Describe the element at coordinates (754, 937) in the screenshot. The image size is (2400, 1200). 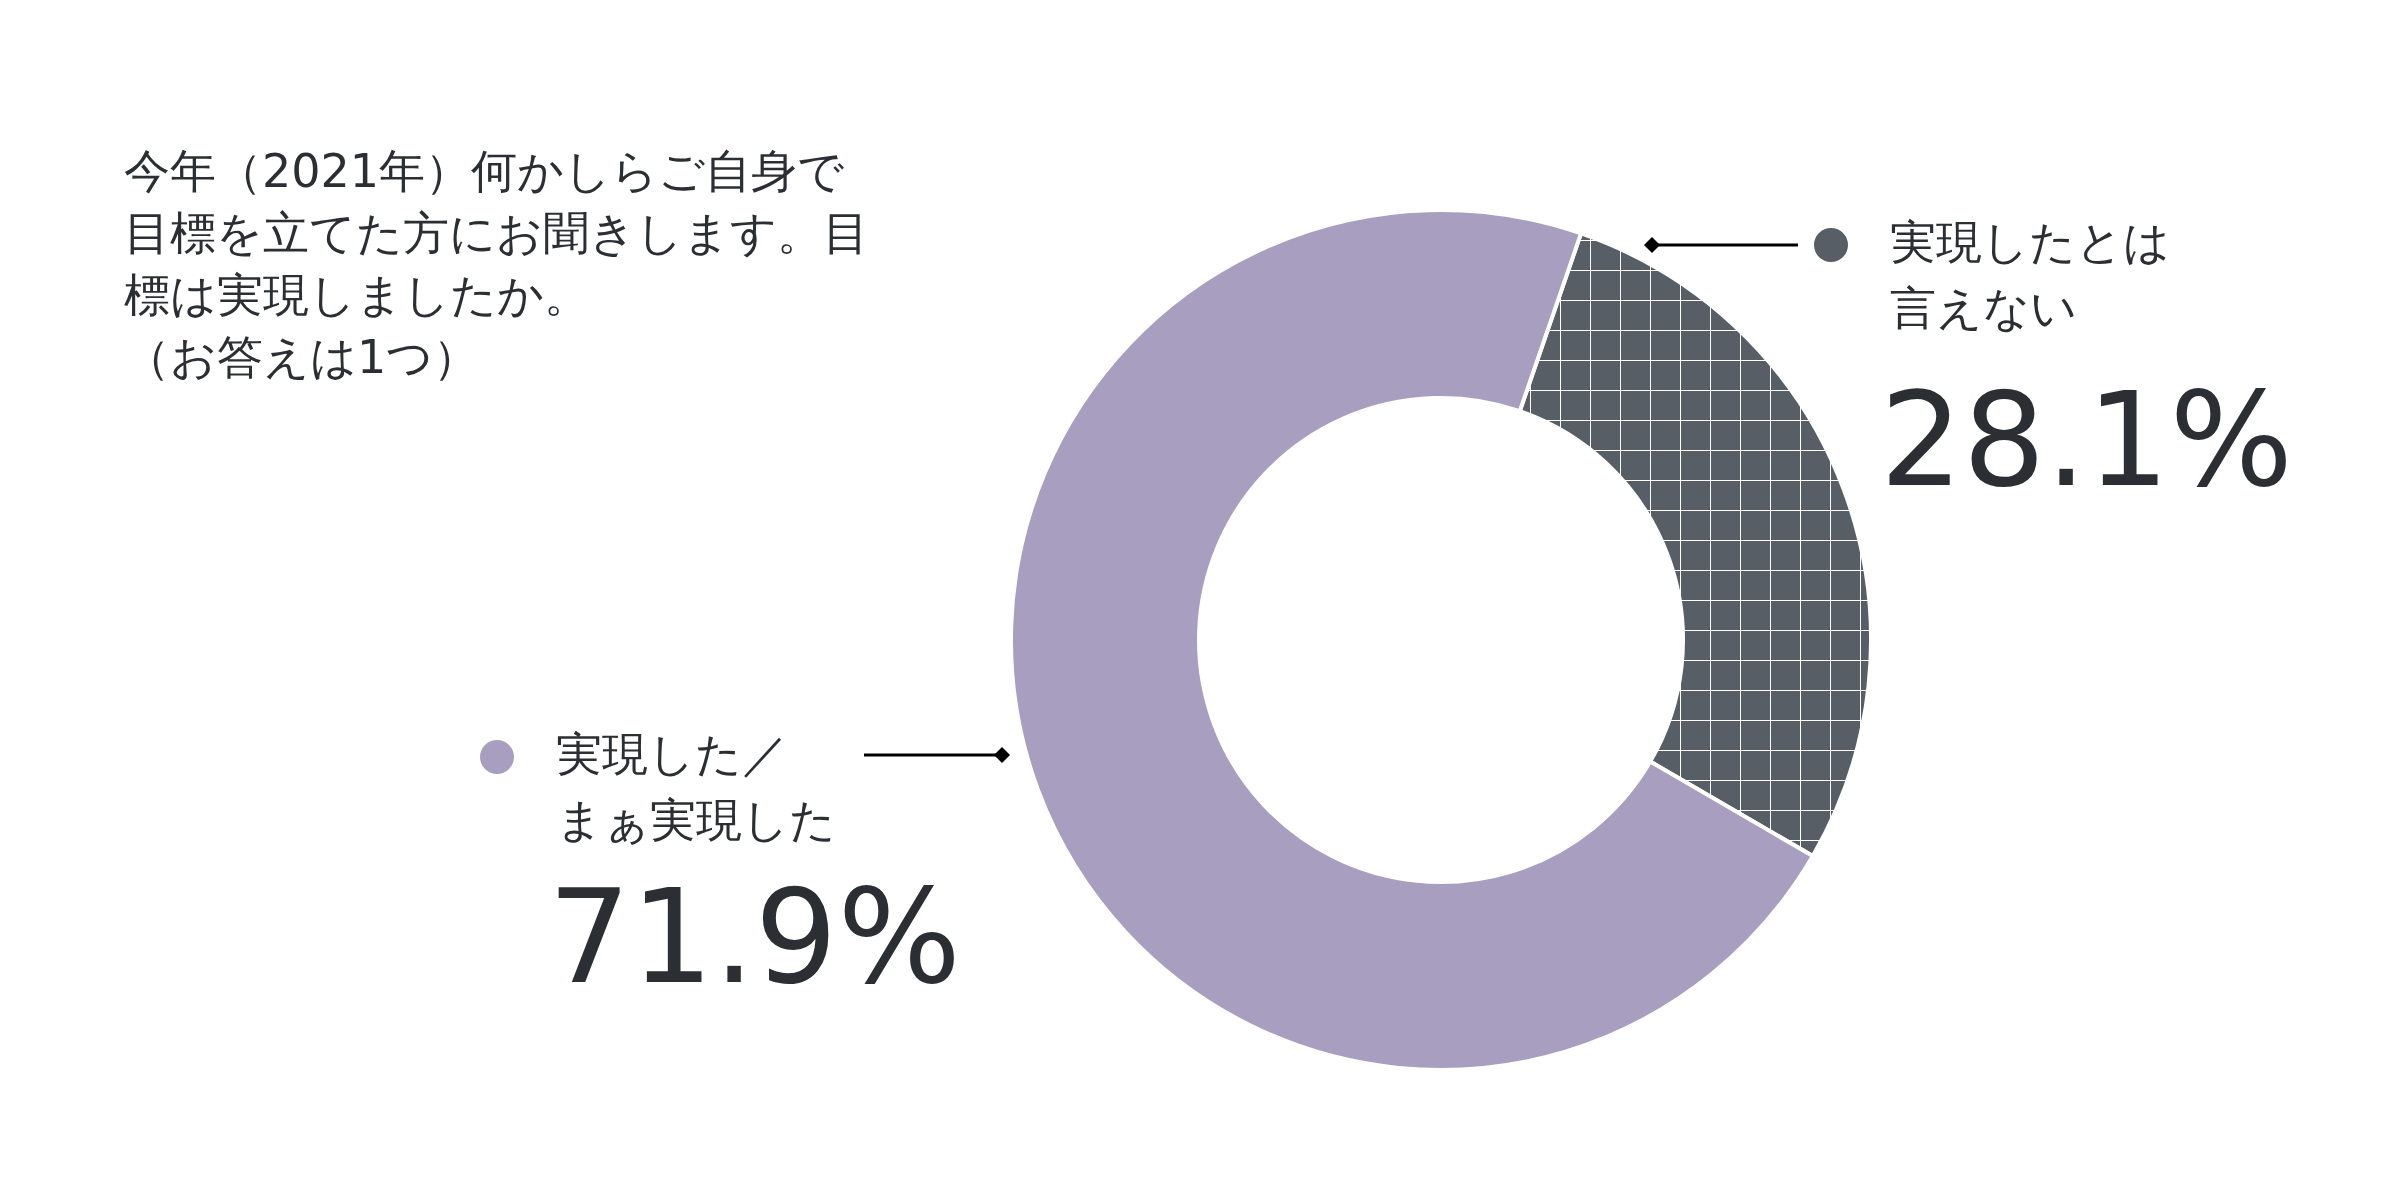
I see `data-label: 71.9%` at that location.